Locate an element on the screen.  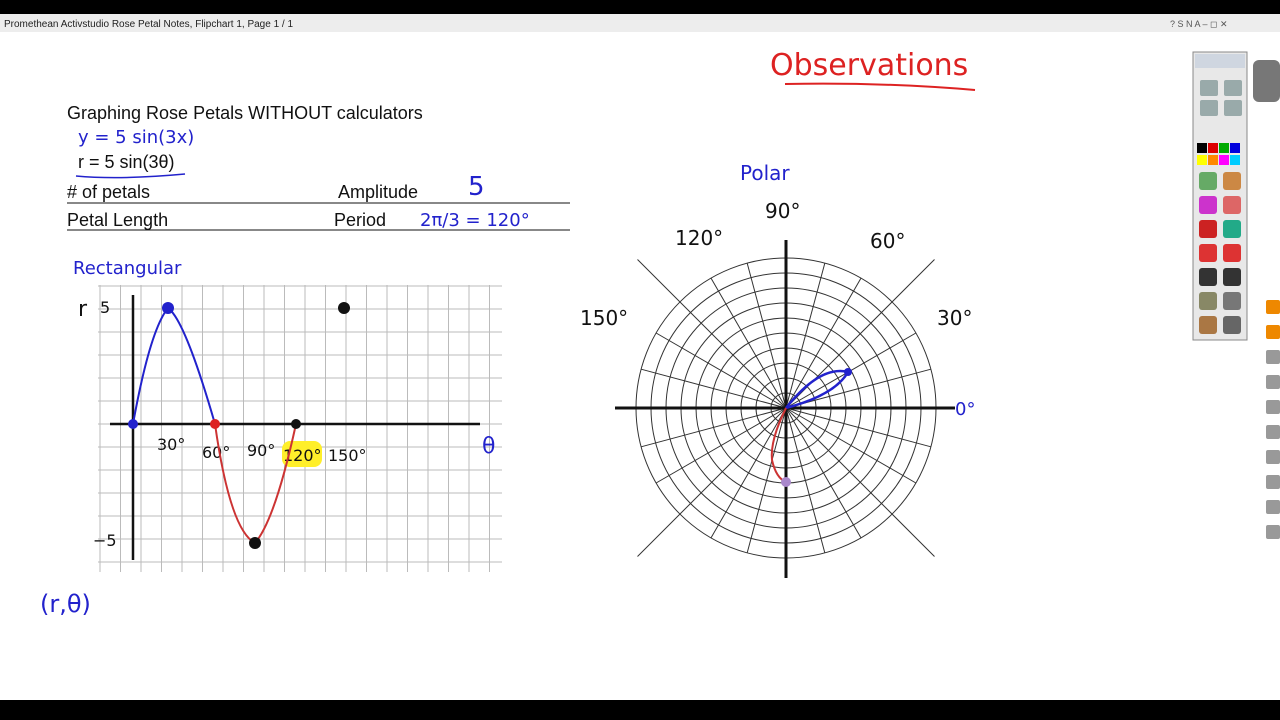
window-controls: ? S N A – ◻ ✕ is located at coordinates (1199, 24).